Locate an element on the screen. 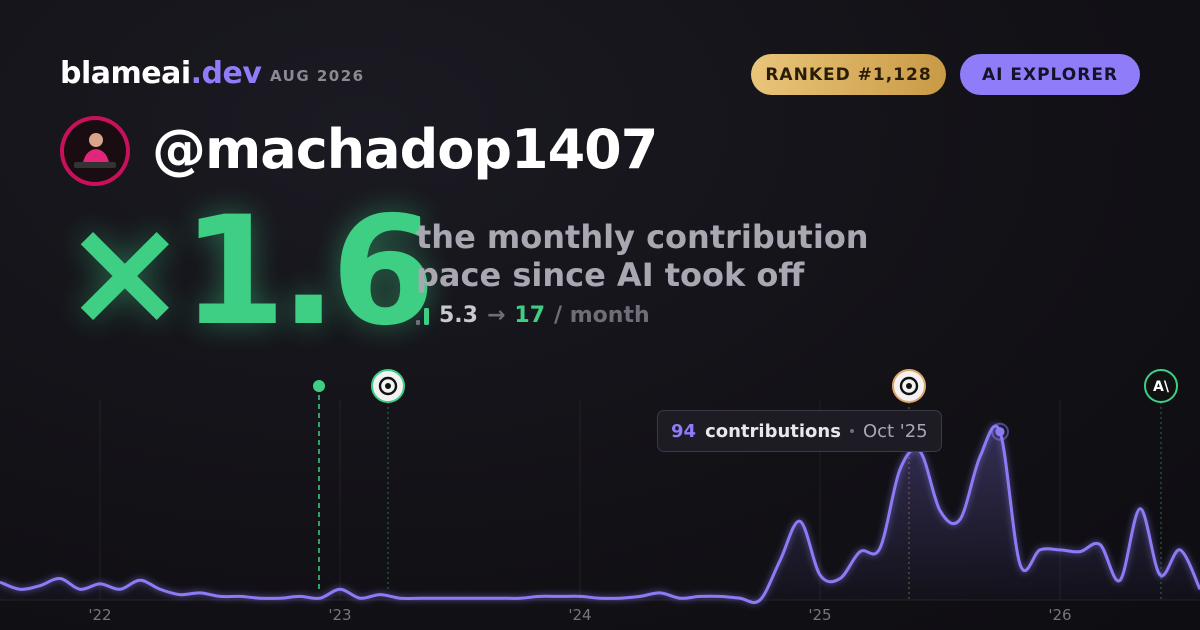 The height and width of the screenshot is (630, 1200). x-tick-label: '23 is located at coordinates (339, 615).